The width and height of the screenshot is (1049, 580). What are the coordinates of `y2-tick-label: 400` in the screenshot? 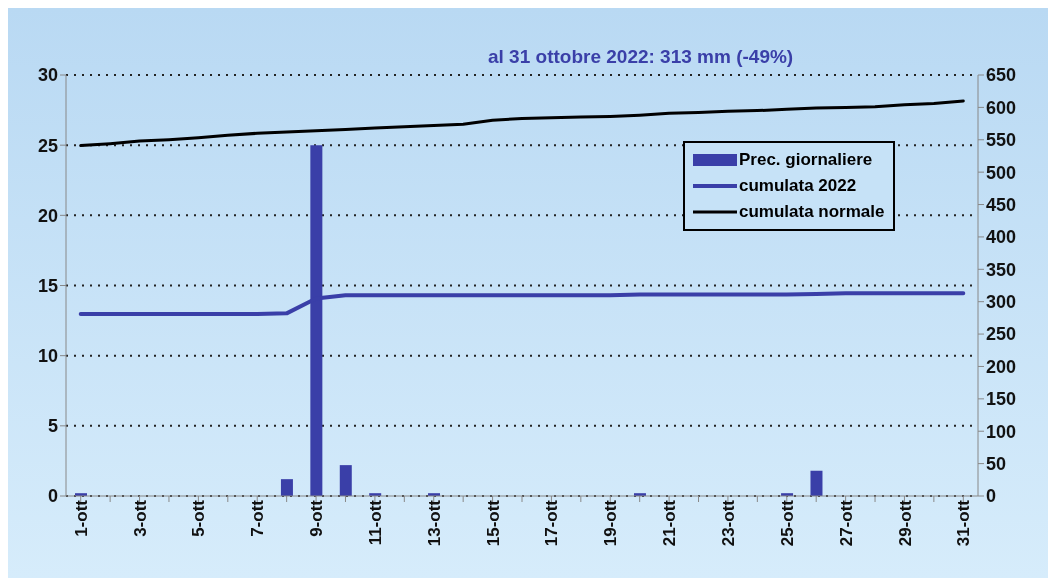 It's located at (1001, 237).